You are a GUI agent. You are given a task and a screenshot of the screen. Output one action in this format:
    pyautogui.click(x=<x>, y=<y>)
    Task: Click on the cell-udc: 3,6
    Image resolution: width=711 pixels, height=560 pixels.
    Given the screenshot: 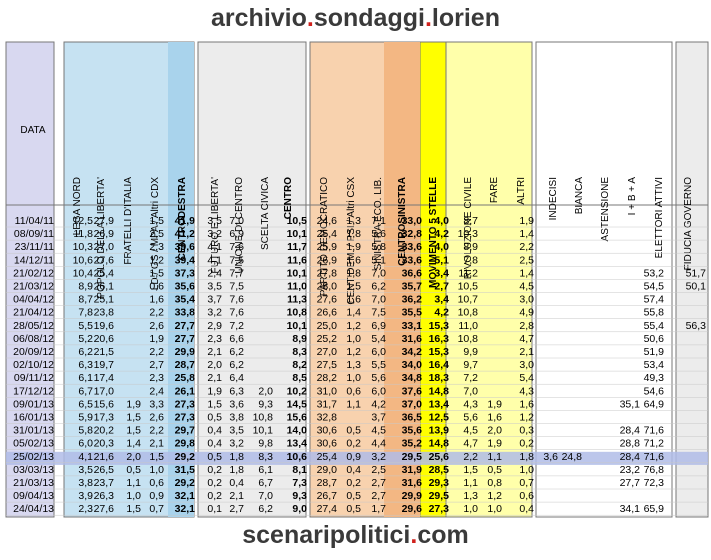 What is the action you would take?
    pyautogui.click(x=236, y=404)
    